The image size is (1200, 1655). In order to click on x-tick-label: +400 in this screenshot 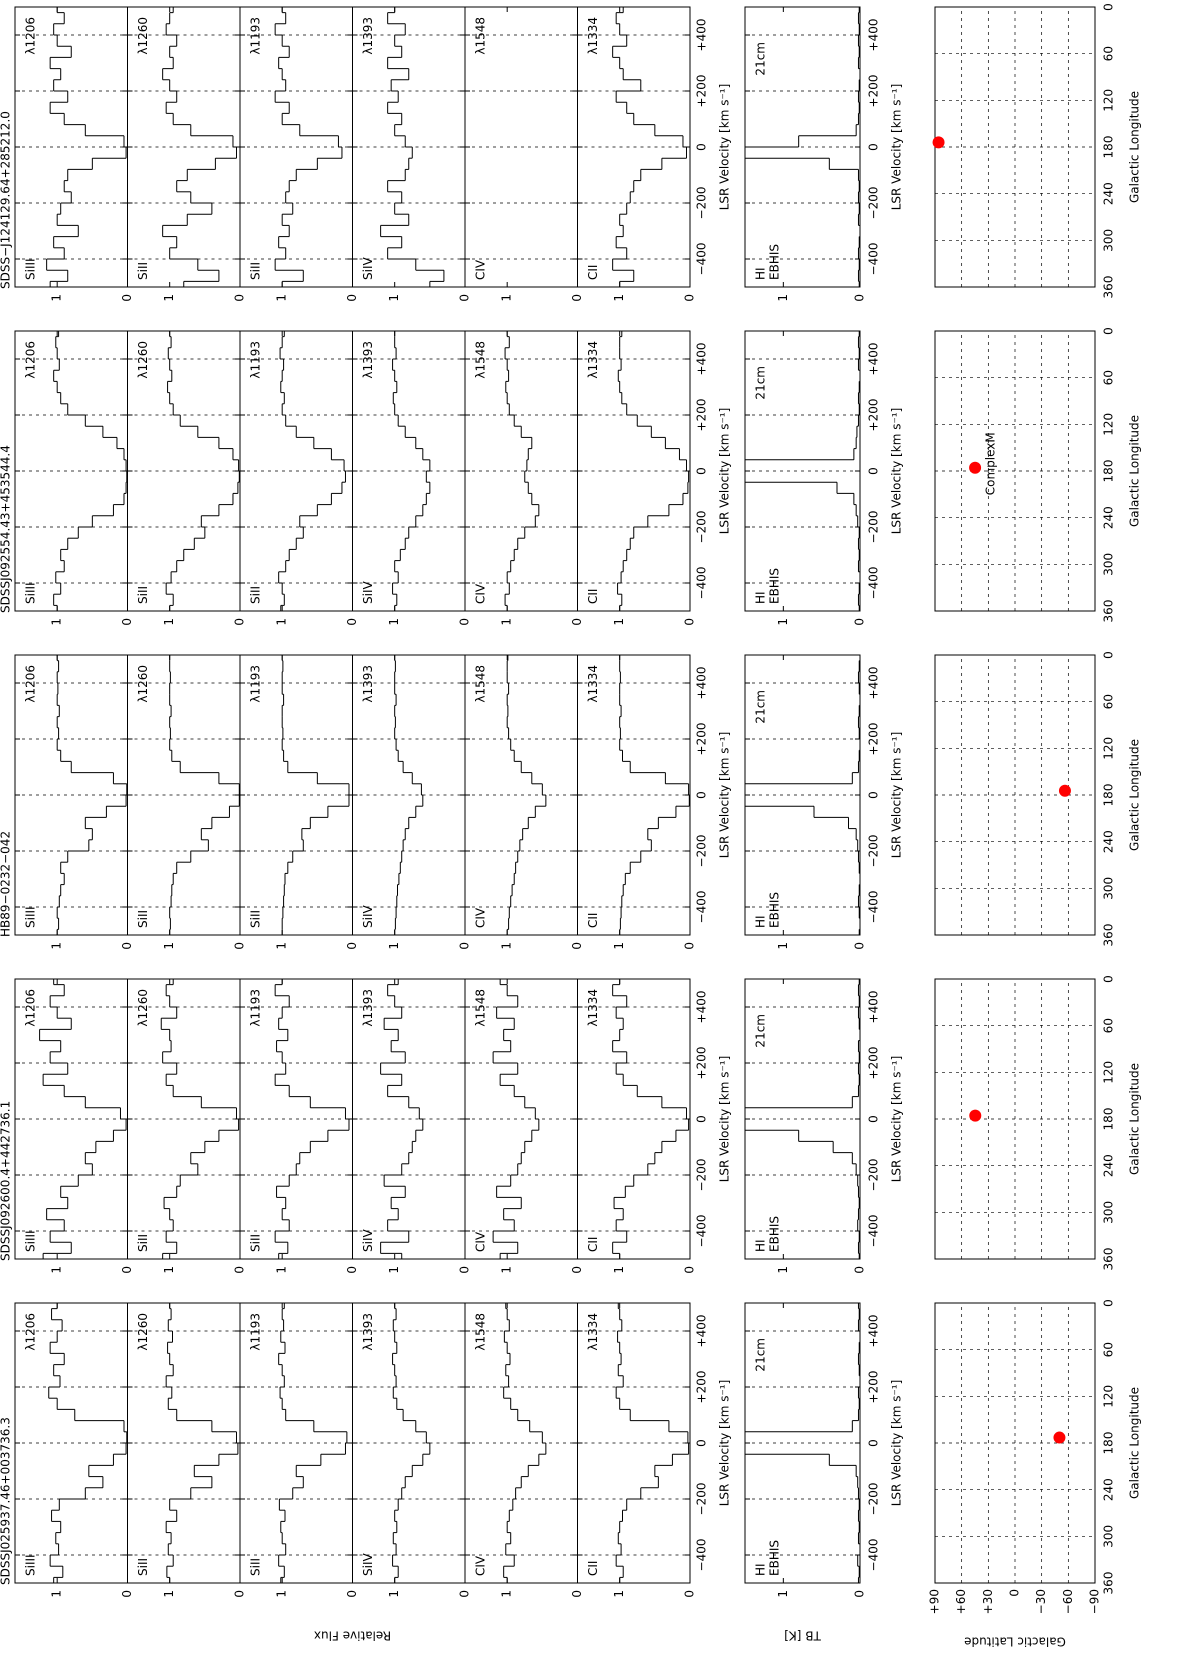, I will do `click(874, 1007)`.